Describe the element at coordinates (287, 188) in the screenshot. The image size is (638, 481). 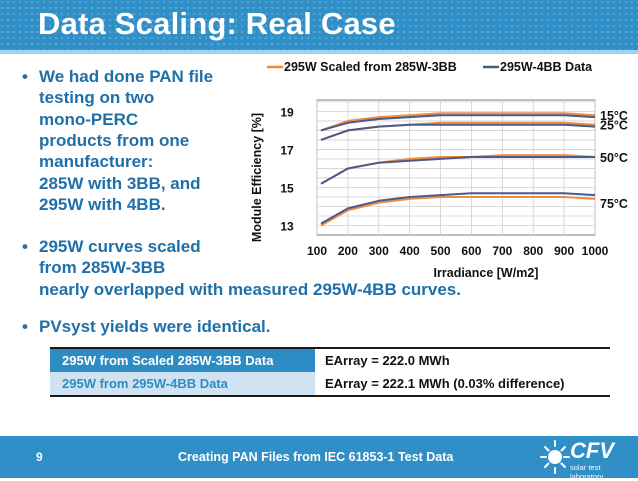
I see `y-tick-label: 15` at that location.